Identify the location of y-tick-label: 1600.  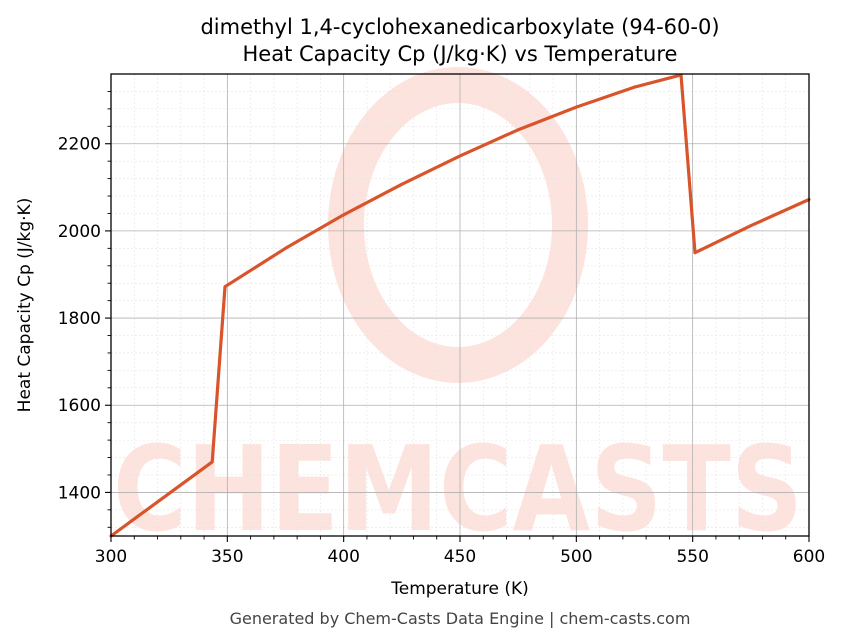
(79, 406).